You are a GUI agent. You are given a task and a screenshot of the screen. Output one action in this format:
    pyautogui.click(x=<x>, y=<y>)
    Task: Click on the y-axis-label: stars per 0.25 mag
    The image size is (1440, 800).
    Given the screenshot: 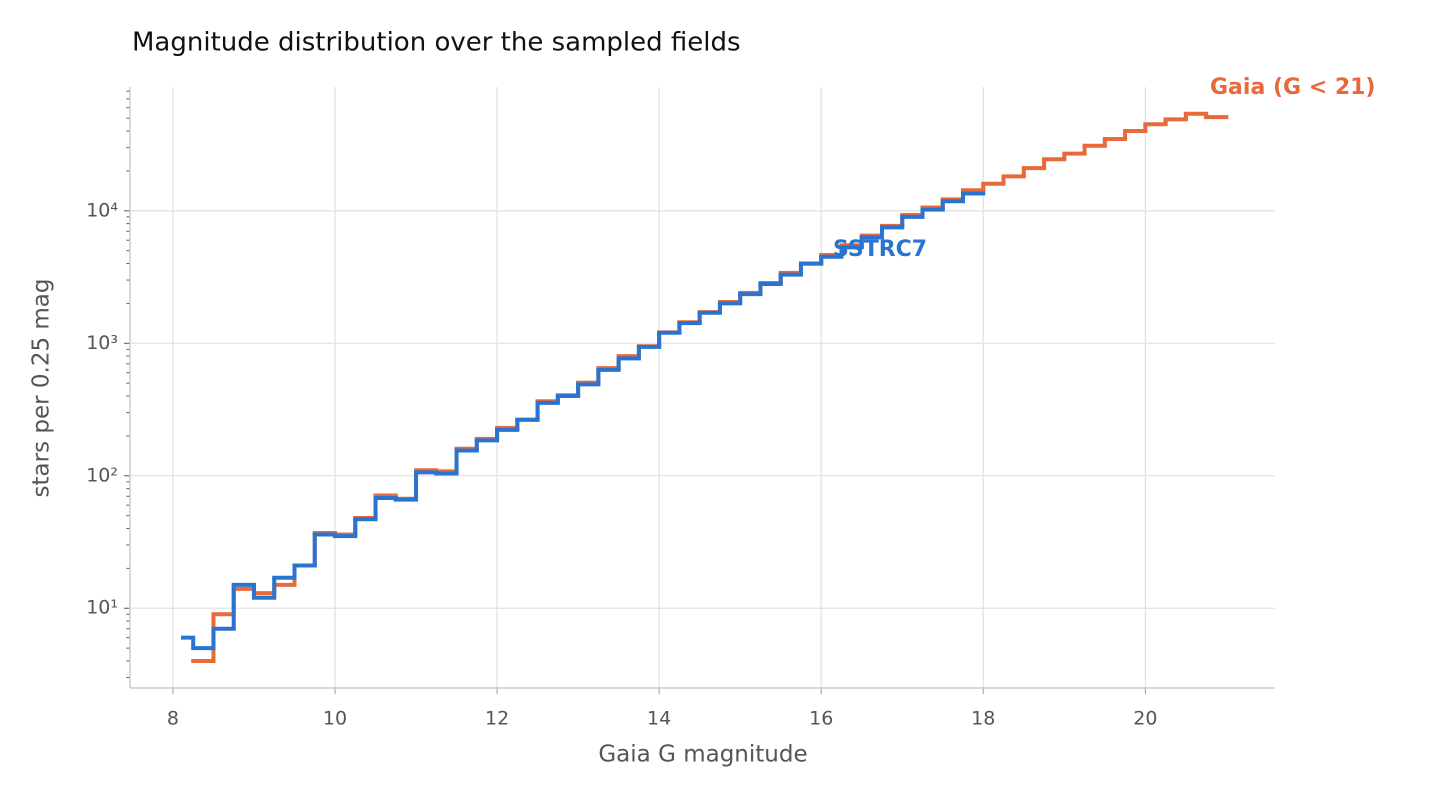 What is the action you would take?
    pyautogui.click(x=42, y=388)
    